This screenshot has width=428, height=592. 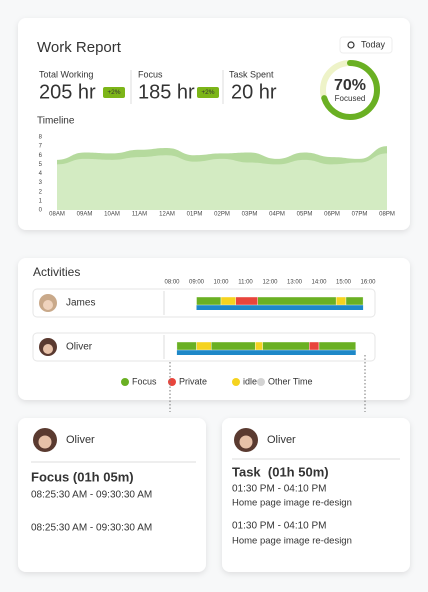 What do you see at coordinates (166, 92) in the screenshot?
I see `stat-value: 185 hr` at bounding box center [166, 92].